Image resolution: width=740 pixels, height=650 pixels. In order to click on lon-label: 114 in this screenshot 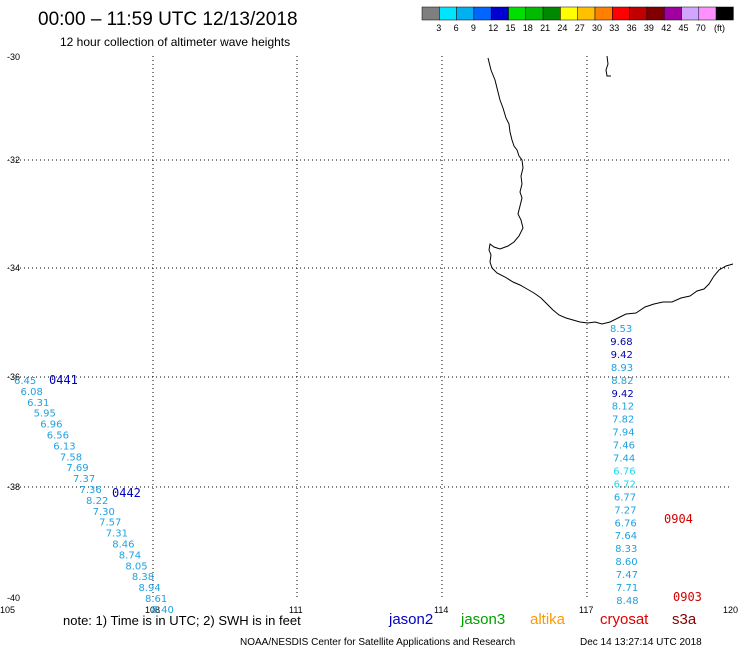, I will do `click(441, 610)`.